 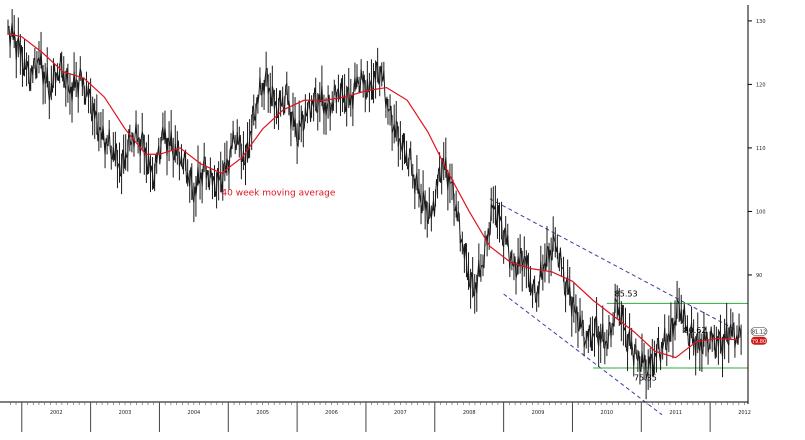 I want to click on x-tick-label: 2009, so click(x=538, y=413).